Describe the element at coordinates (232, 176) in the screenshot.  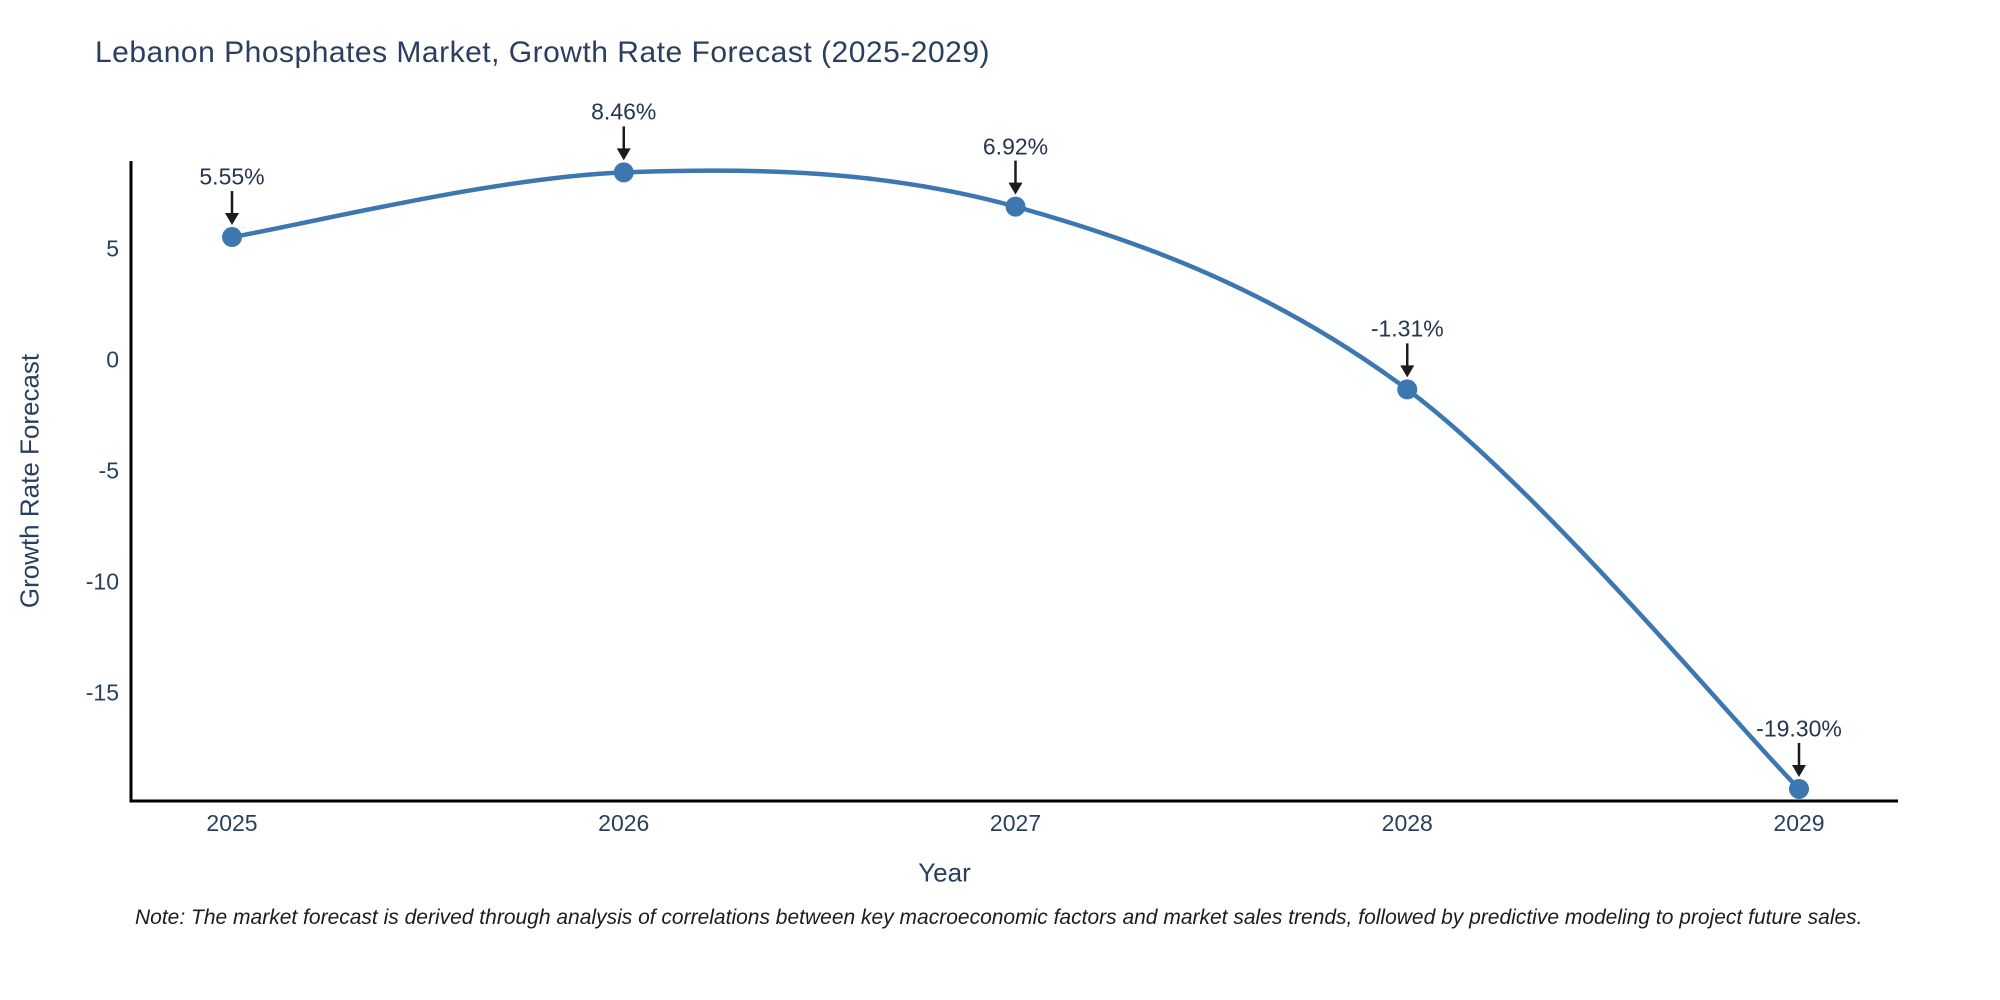
I see `point-annotation: 5.55%` at that location.